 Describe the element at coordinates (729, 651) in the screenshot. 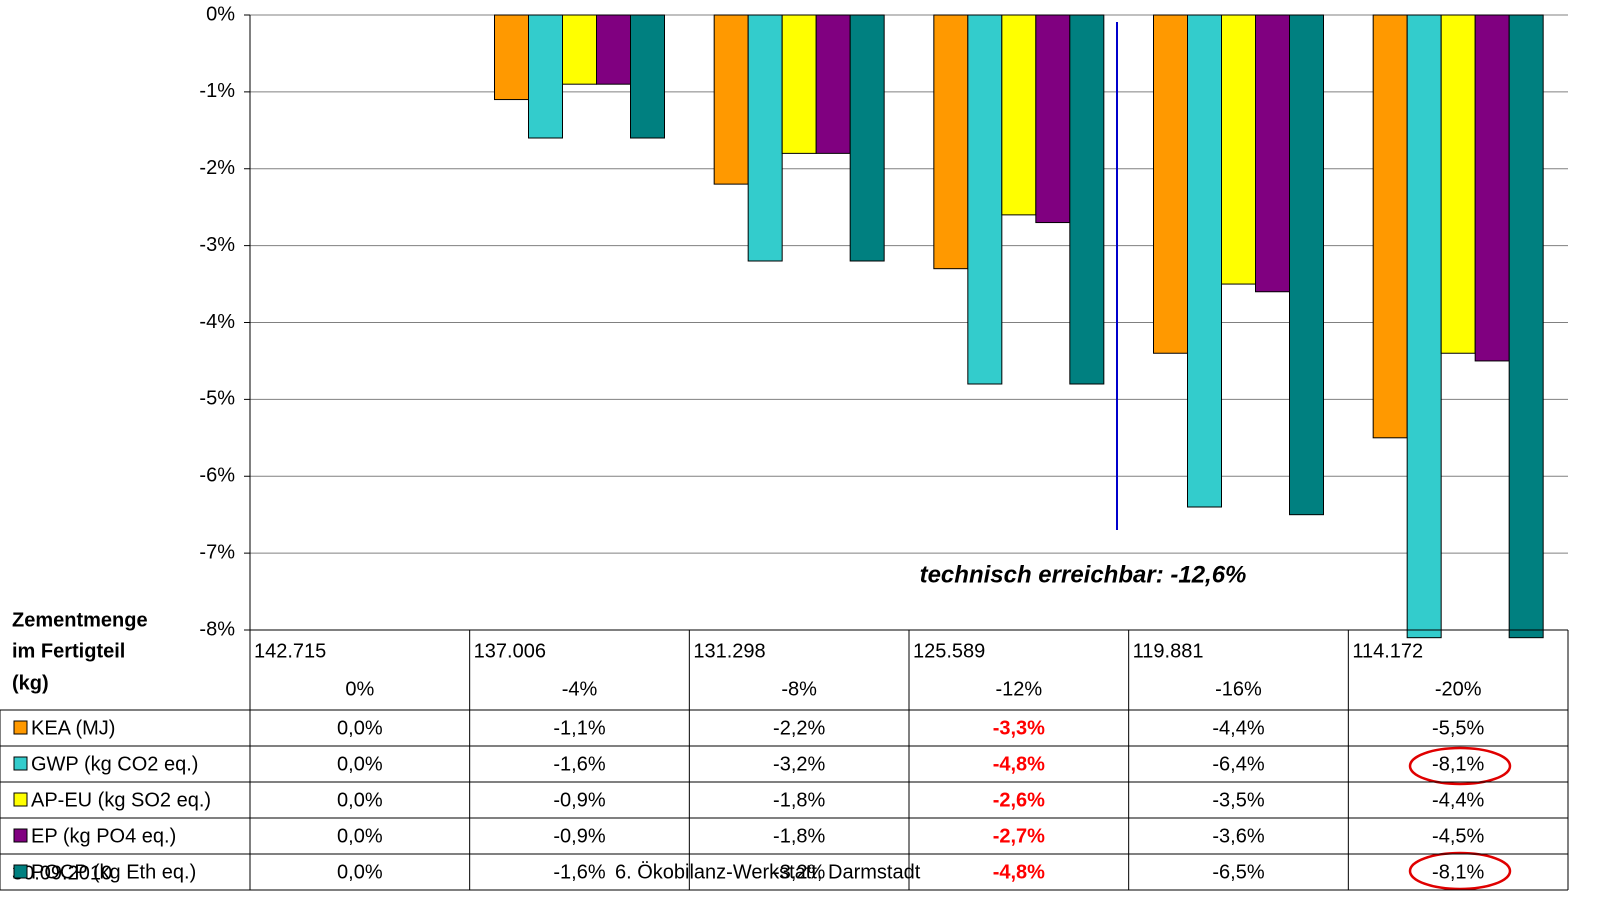

I see `x-tick-label: 131.298` at that location.